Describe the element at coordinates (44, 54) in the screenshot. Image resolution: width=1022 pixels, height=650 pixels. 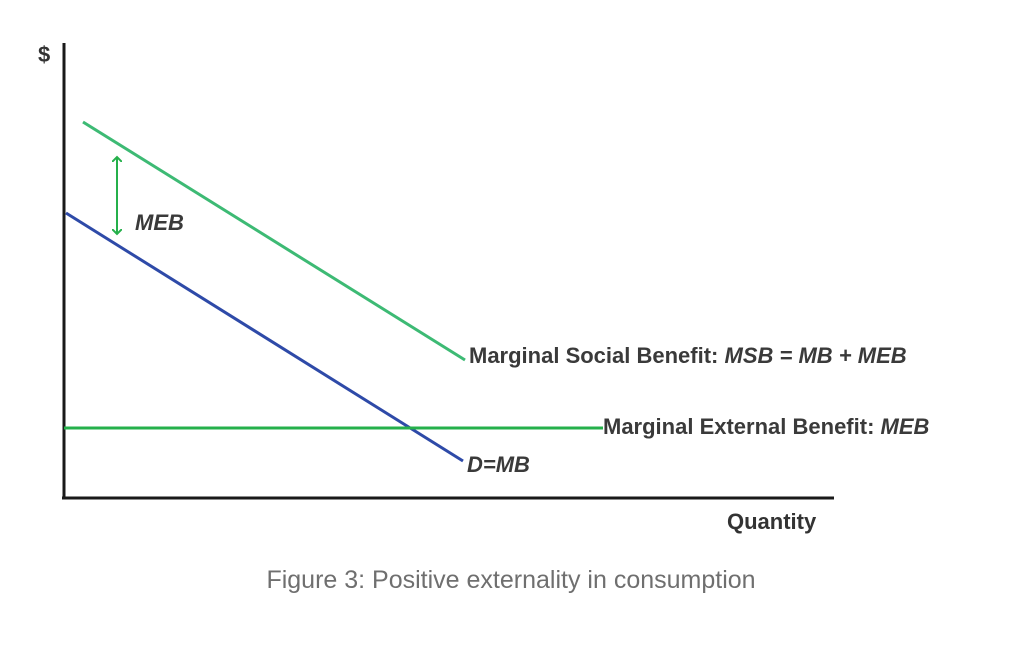
I see `y-axis-label: $` at that location.